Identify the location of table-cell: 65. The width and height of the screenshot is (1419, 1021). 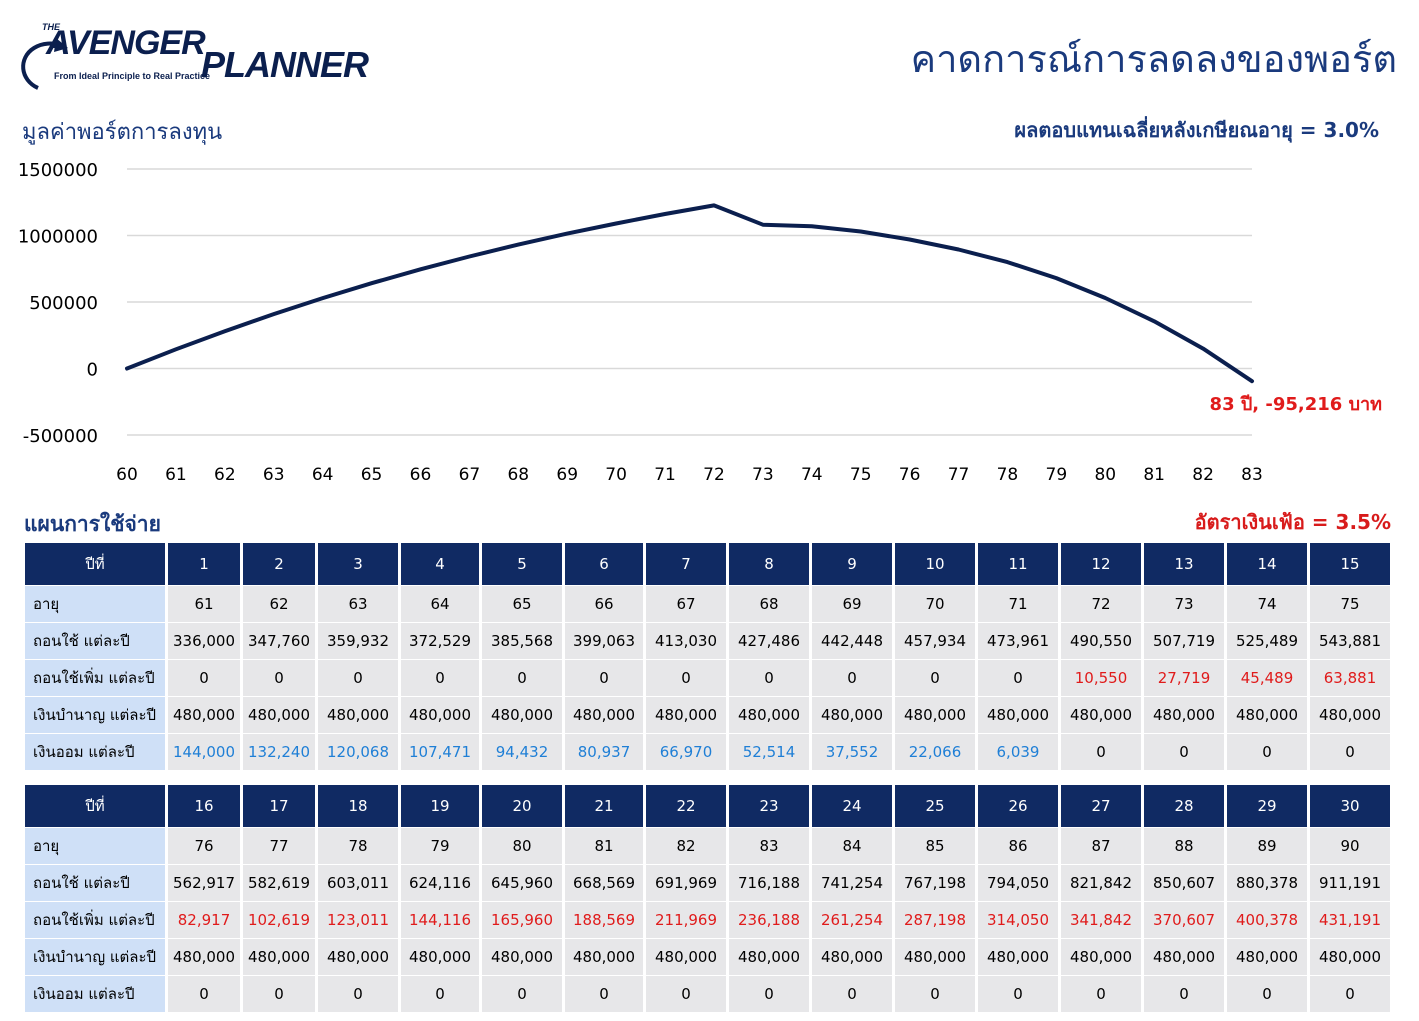
(522, 604).